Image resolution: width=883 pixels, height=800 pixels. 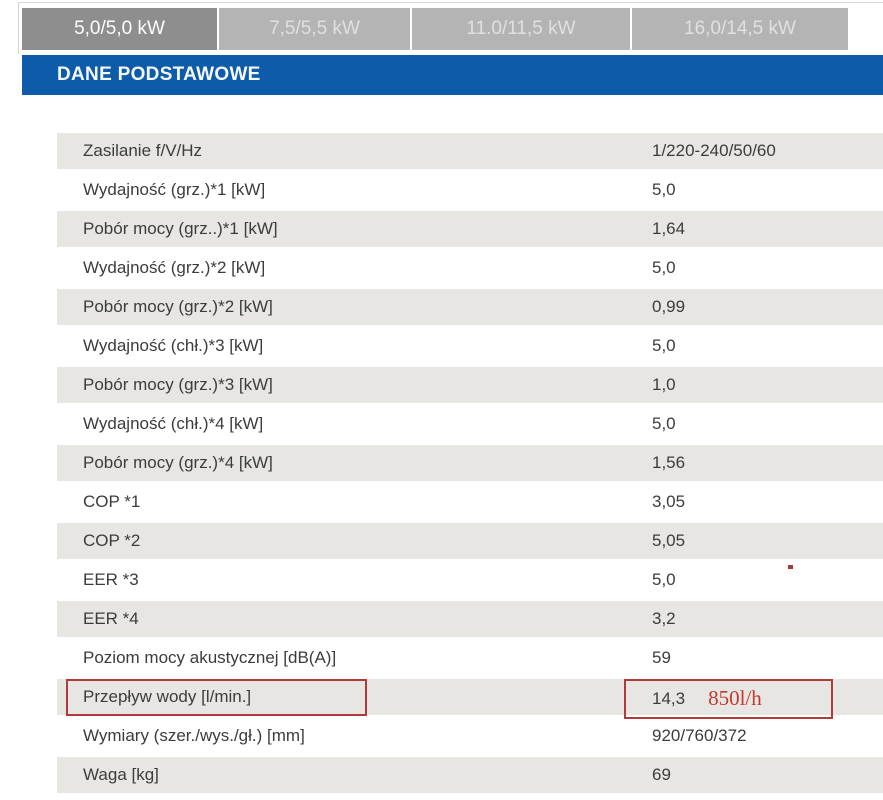 I want to click on row-label: Zasilanie f/V/Hz, so click(x=143, y=150).